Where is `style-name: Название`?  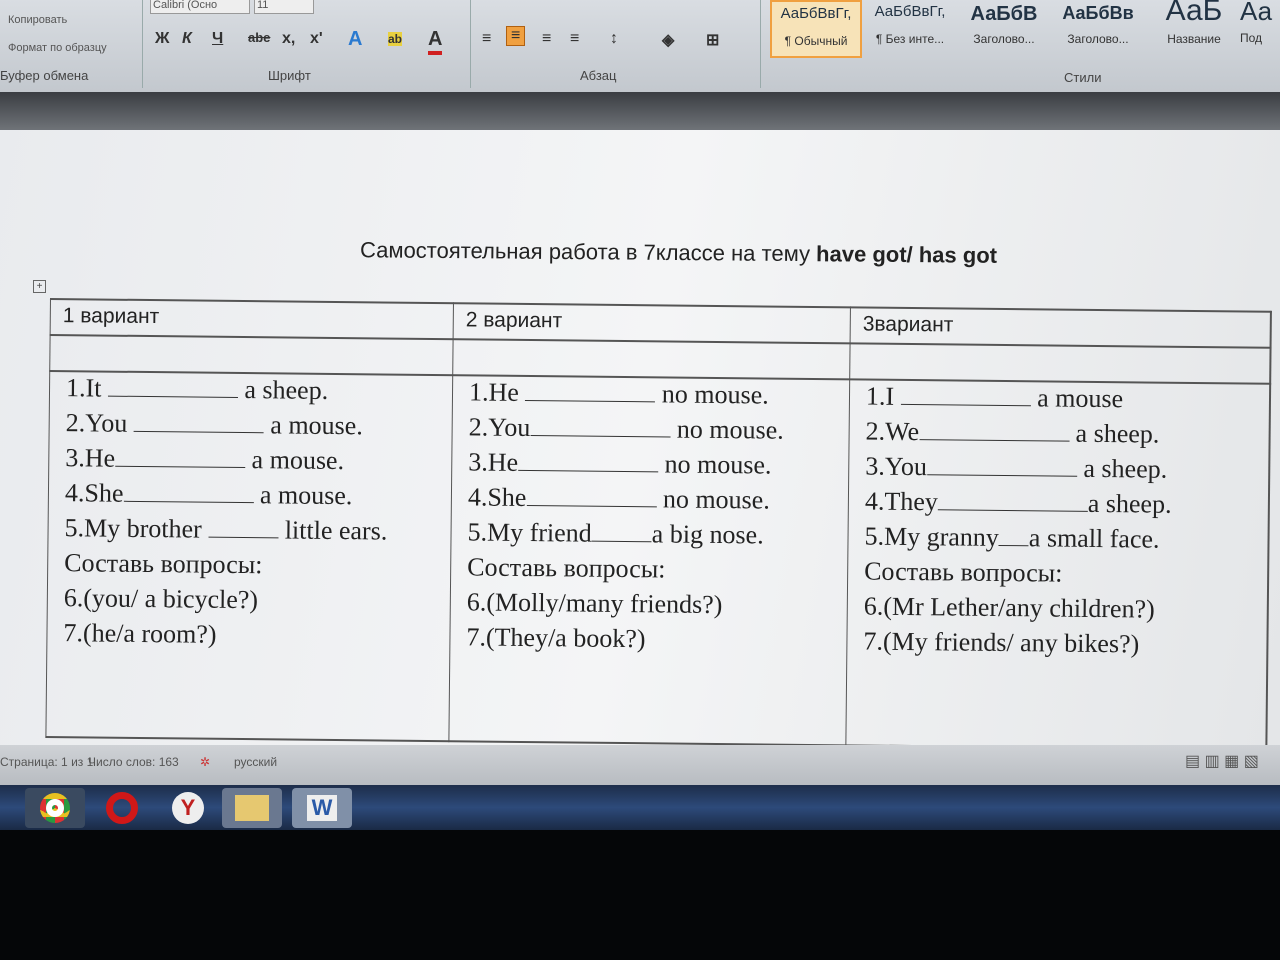 style-name: Название is located at coordinates (1194, 39).